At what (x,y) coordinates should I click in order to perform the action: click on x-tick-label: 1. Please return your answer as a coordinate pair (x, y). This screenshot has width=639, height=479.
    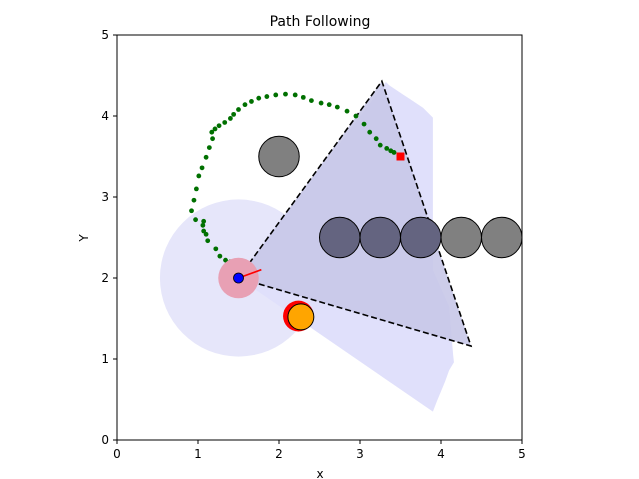
    Looking at the image, I should click on (198, 454).